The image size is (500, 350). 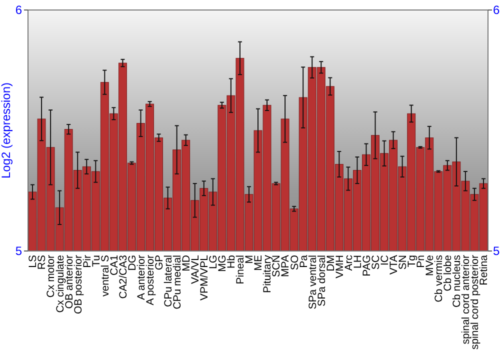 I want to click on x-tick-label: CPu medial, so click(x=178, y=282).